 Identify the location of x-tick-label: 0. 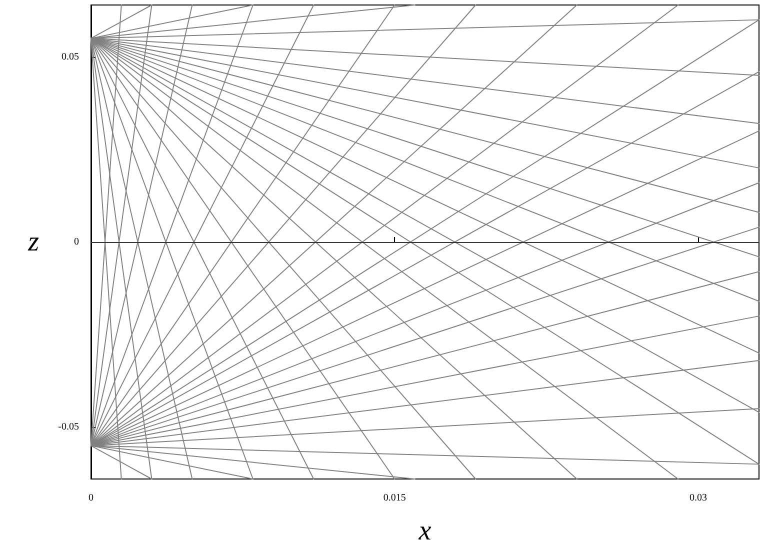
(91, 498).